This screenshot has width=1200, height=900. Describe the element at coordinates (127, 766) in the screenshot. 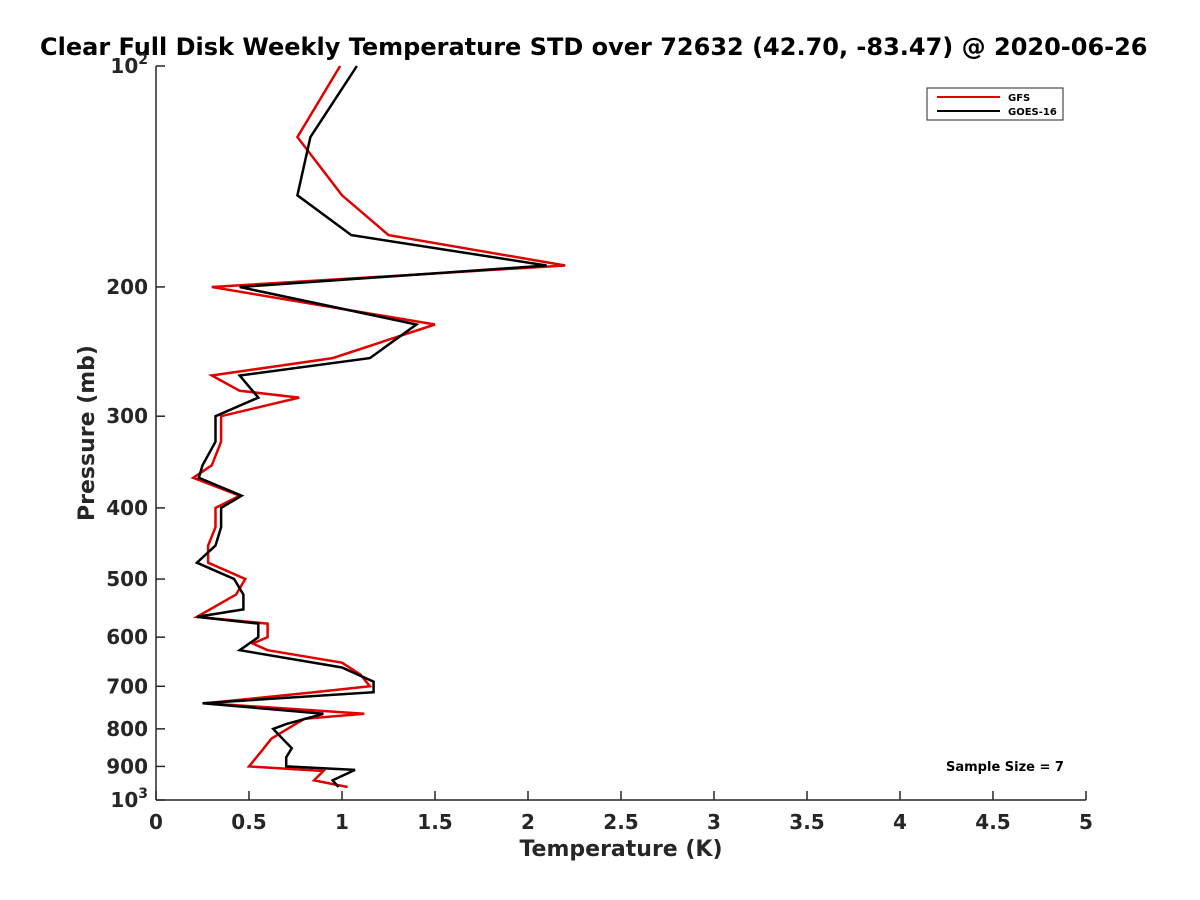

I see `y-tick-label: 900` at that location.